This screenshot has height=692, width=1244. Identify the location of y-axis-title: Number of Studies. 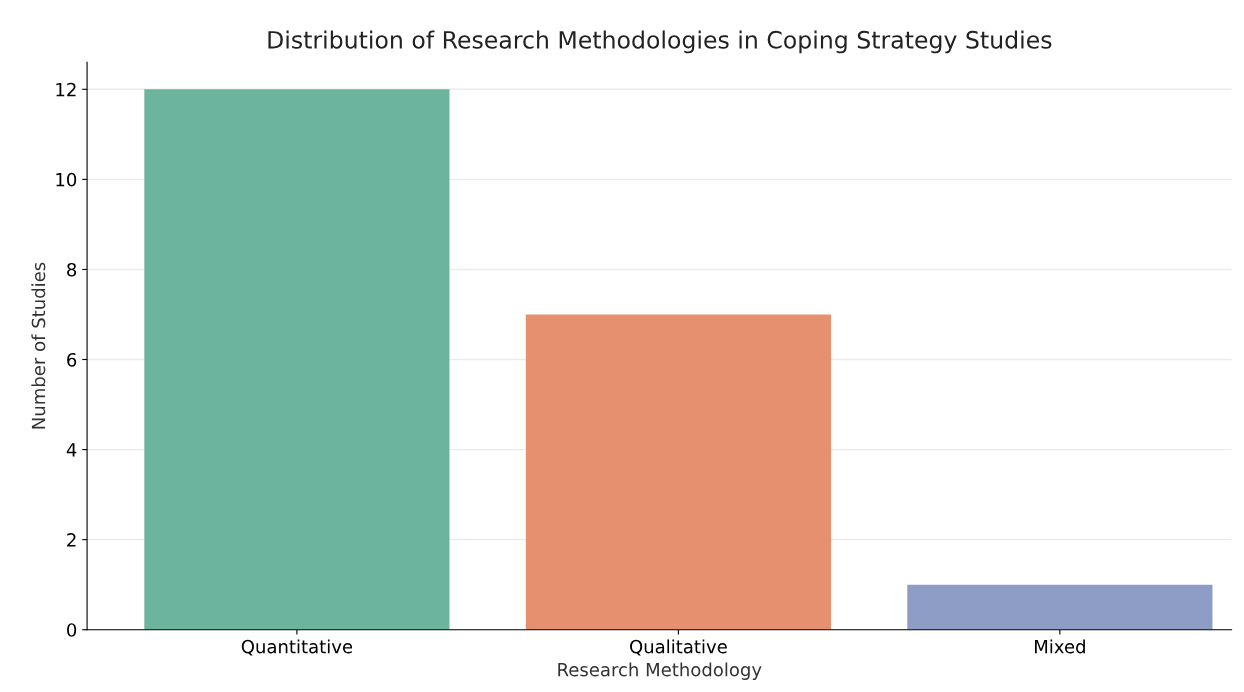
(38, 345).